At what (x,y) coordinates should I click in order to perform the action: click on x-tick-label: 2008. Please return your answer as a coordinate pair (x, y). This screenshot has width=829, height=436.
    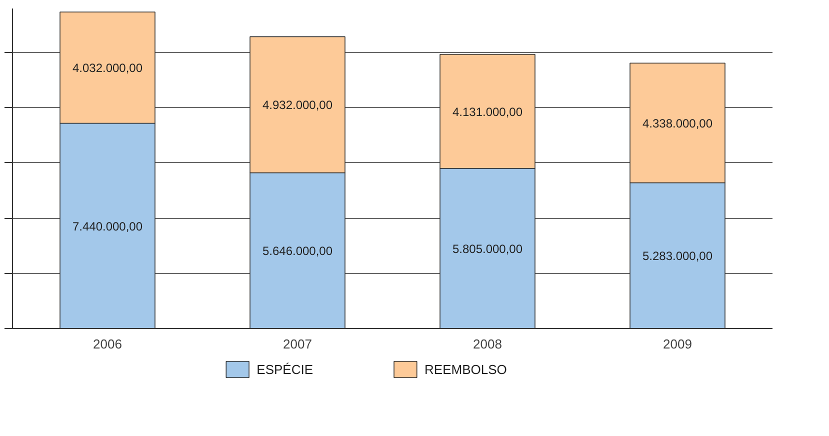
    Looking at the image, I should click on (487, 344).